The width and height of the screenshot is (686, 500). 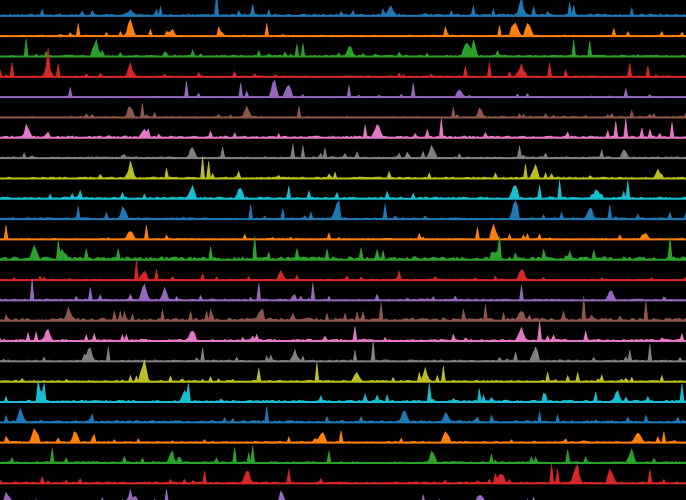 What do you see at coordinates (269, 494) in the screenshot?
I see `trace-25-area` at bounding box center [269, 494].